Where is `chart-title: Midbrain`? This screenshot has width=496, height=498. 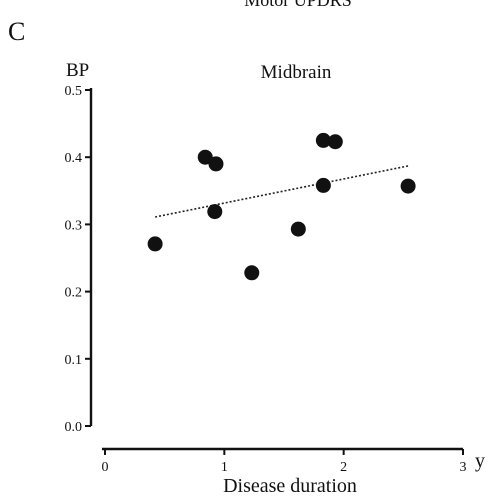
chart-title: Midbrain is located at coordinates (296, 72).